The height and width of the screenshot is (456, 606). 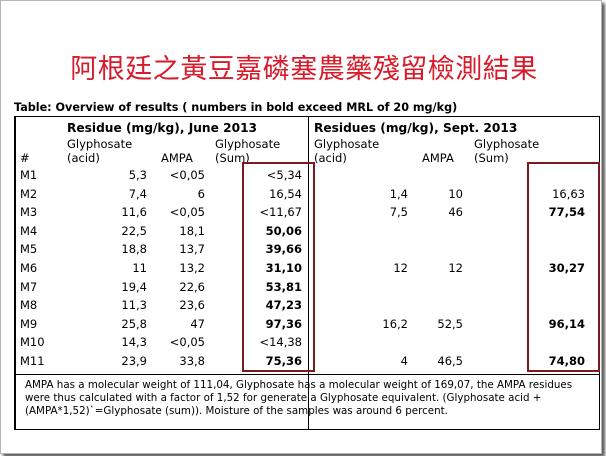 I want to click on june-ampa-cell: 13,7, so click(x=192, y=249).